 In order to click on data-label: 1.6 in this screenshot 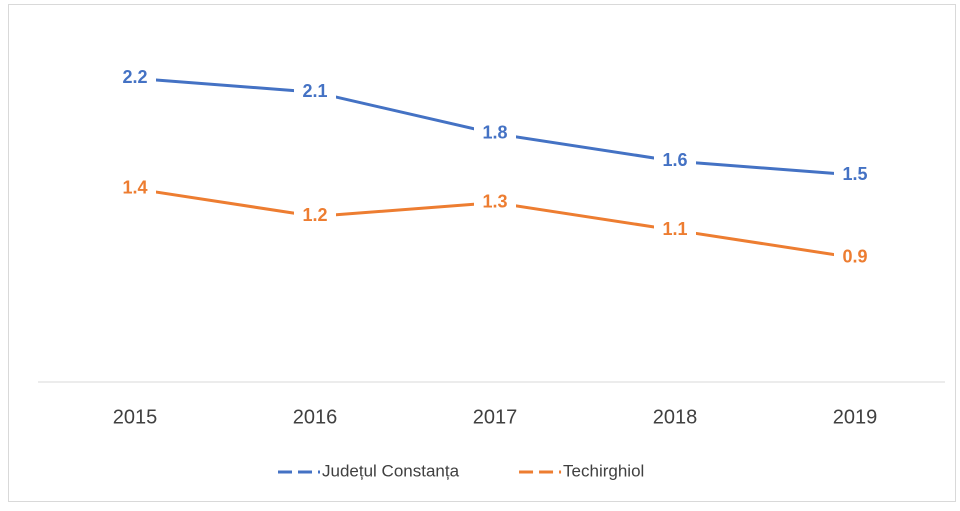, I will do `click(674, 160)`.